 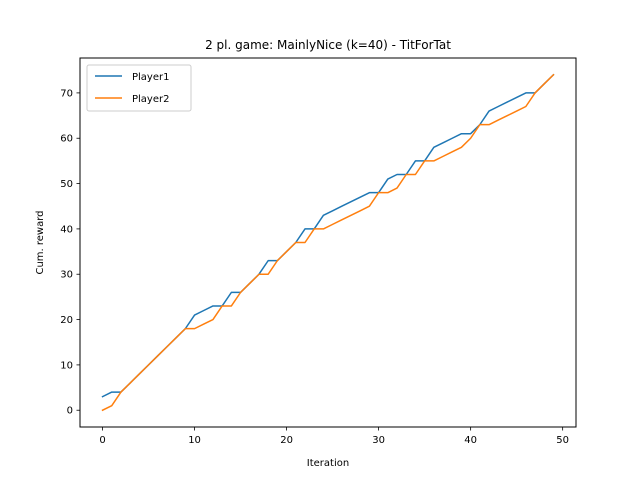 I want to click on y-tick-label: 30, so click(x=66, y=275).